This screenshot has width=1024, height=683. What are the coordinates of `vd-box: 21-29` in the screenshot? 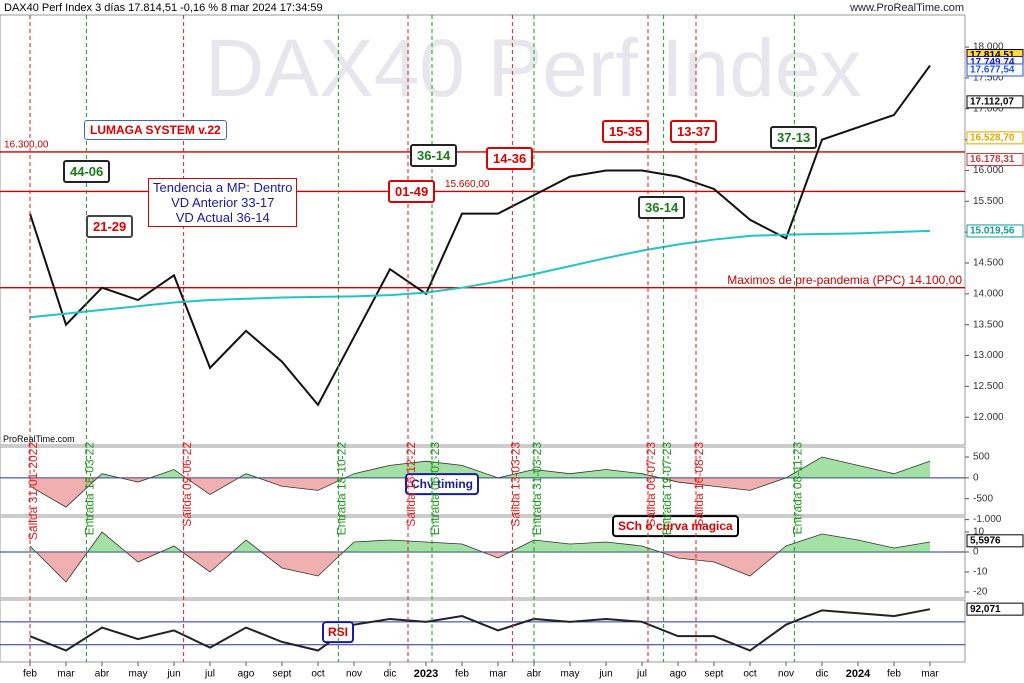 It's located at (110, 226).